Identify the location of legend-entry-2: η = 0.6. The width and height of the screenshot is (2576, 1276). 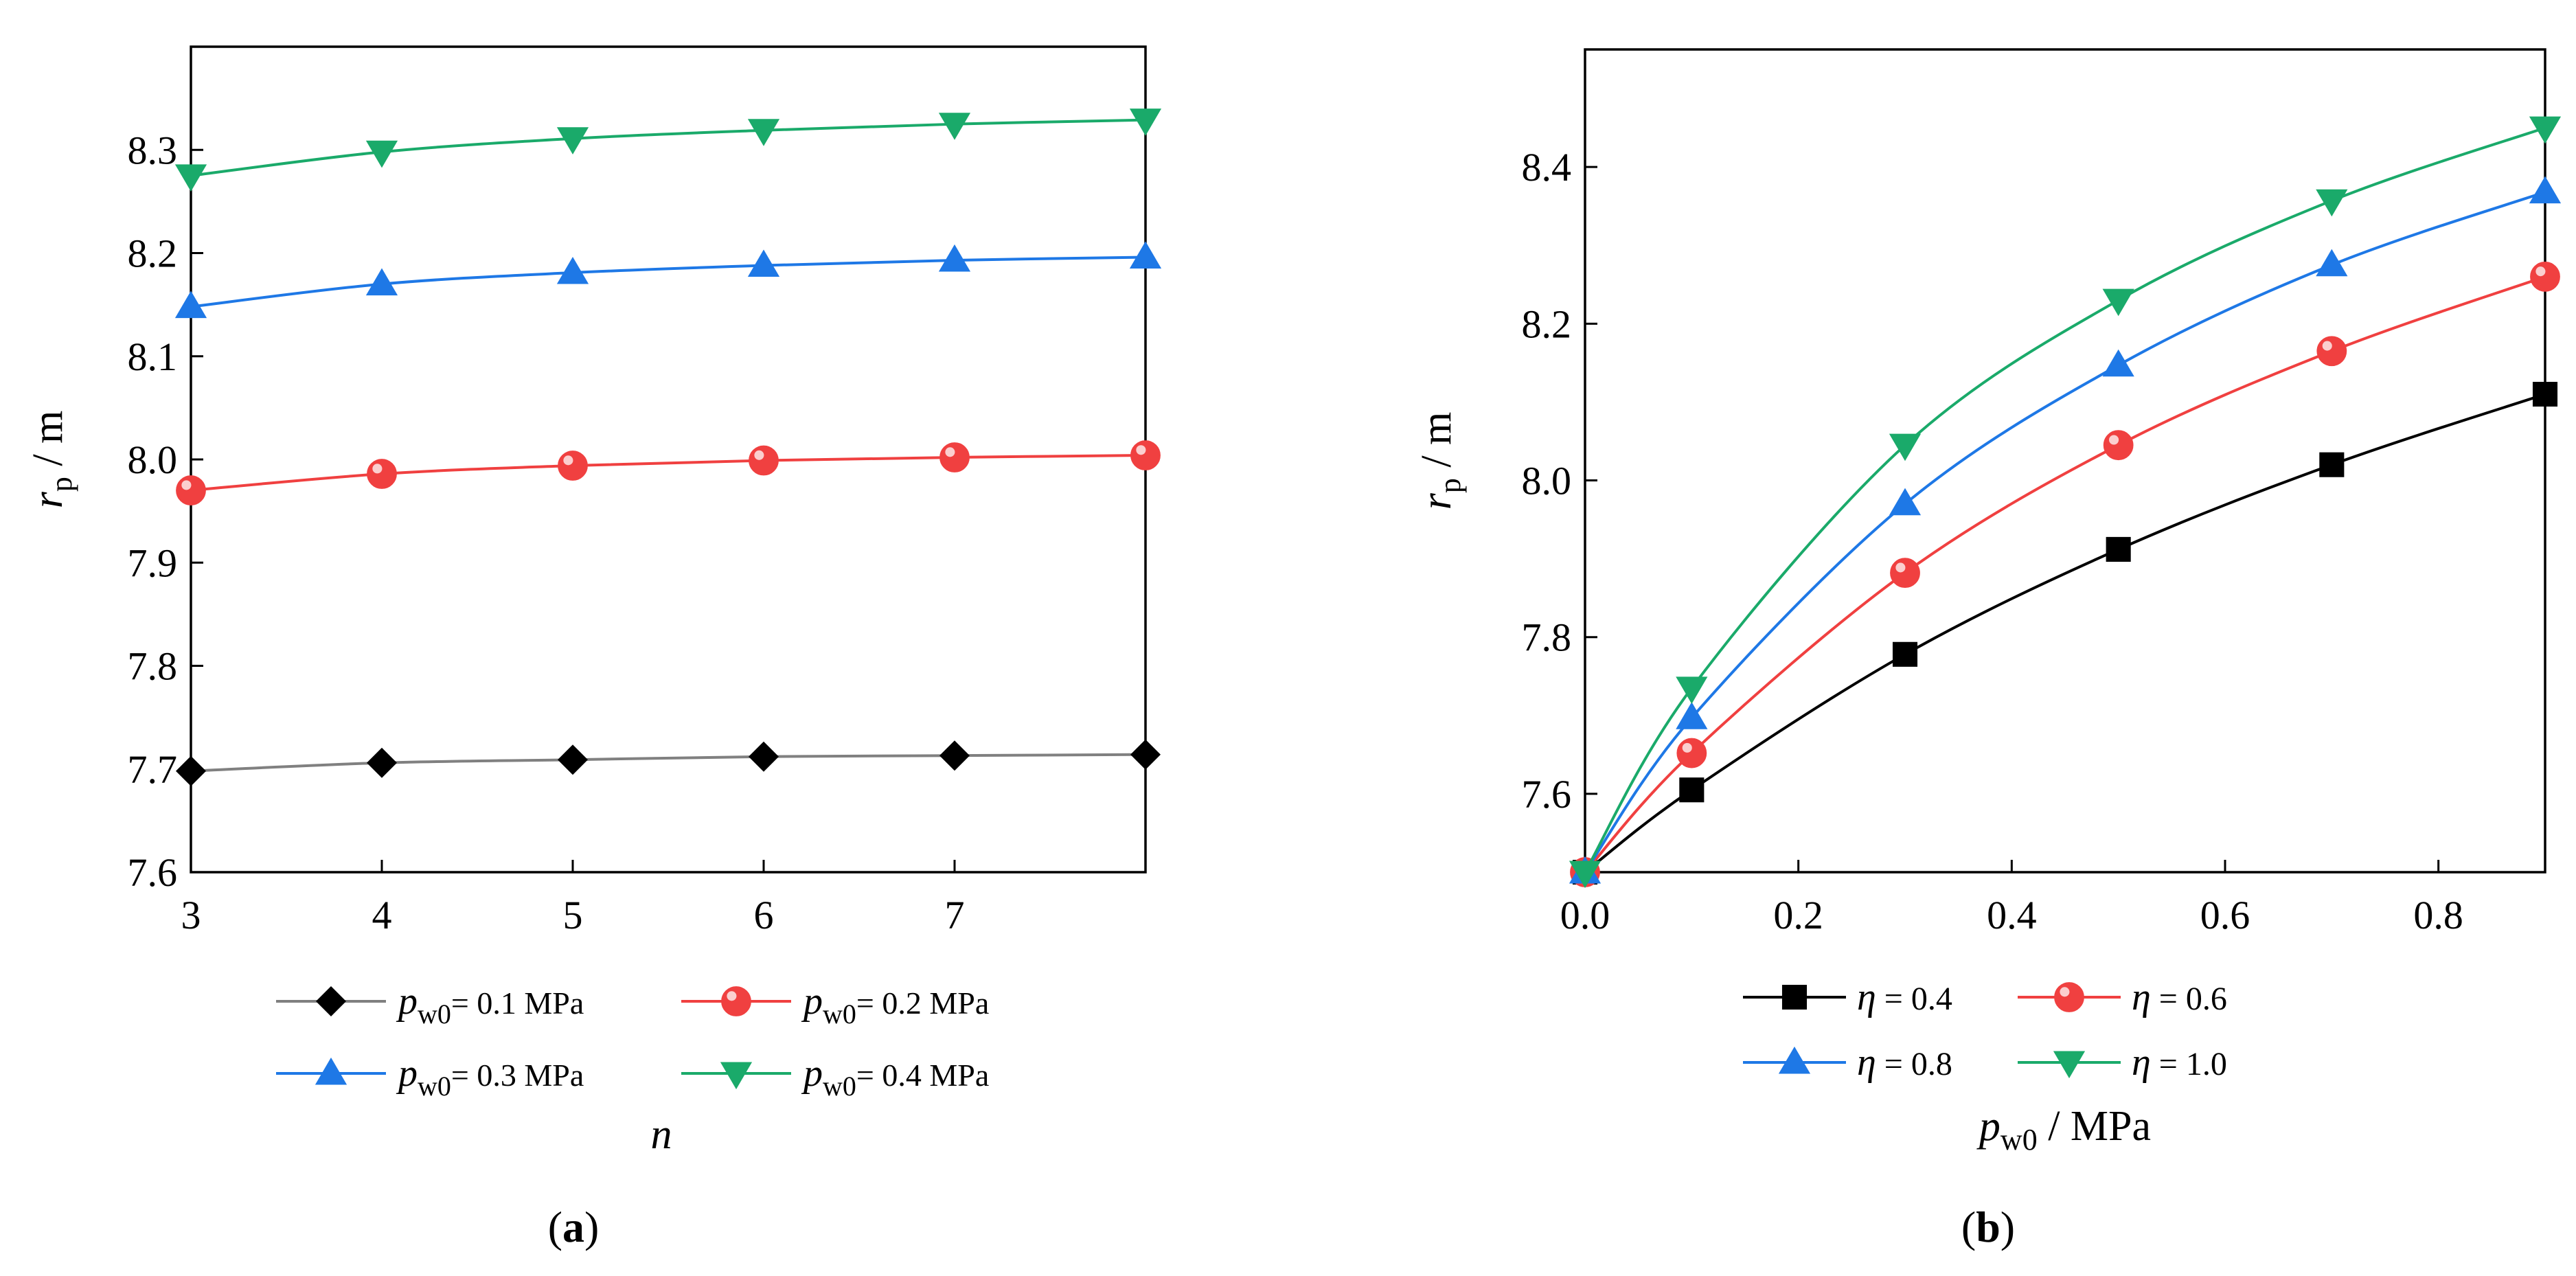
(2122, 997).